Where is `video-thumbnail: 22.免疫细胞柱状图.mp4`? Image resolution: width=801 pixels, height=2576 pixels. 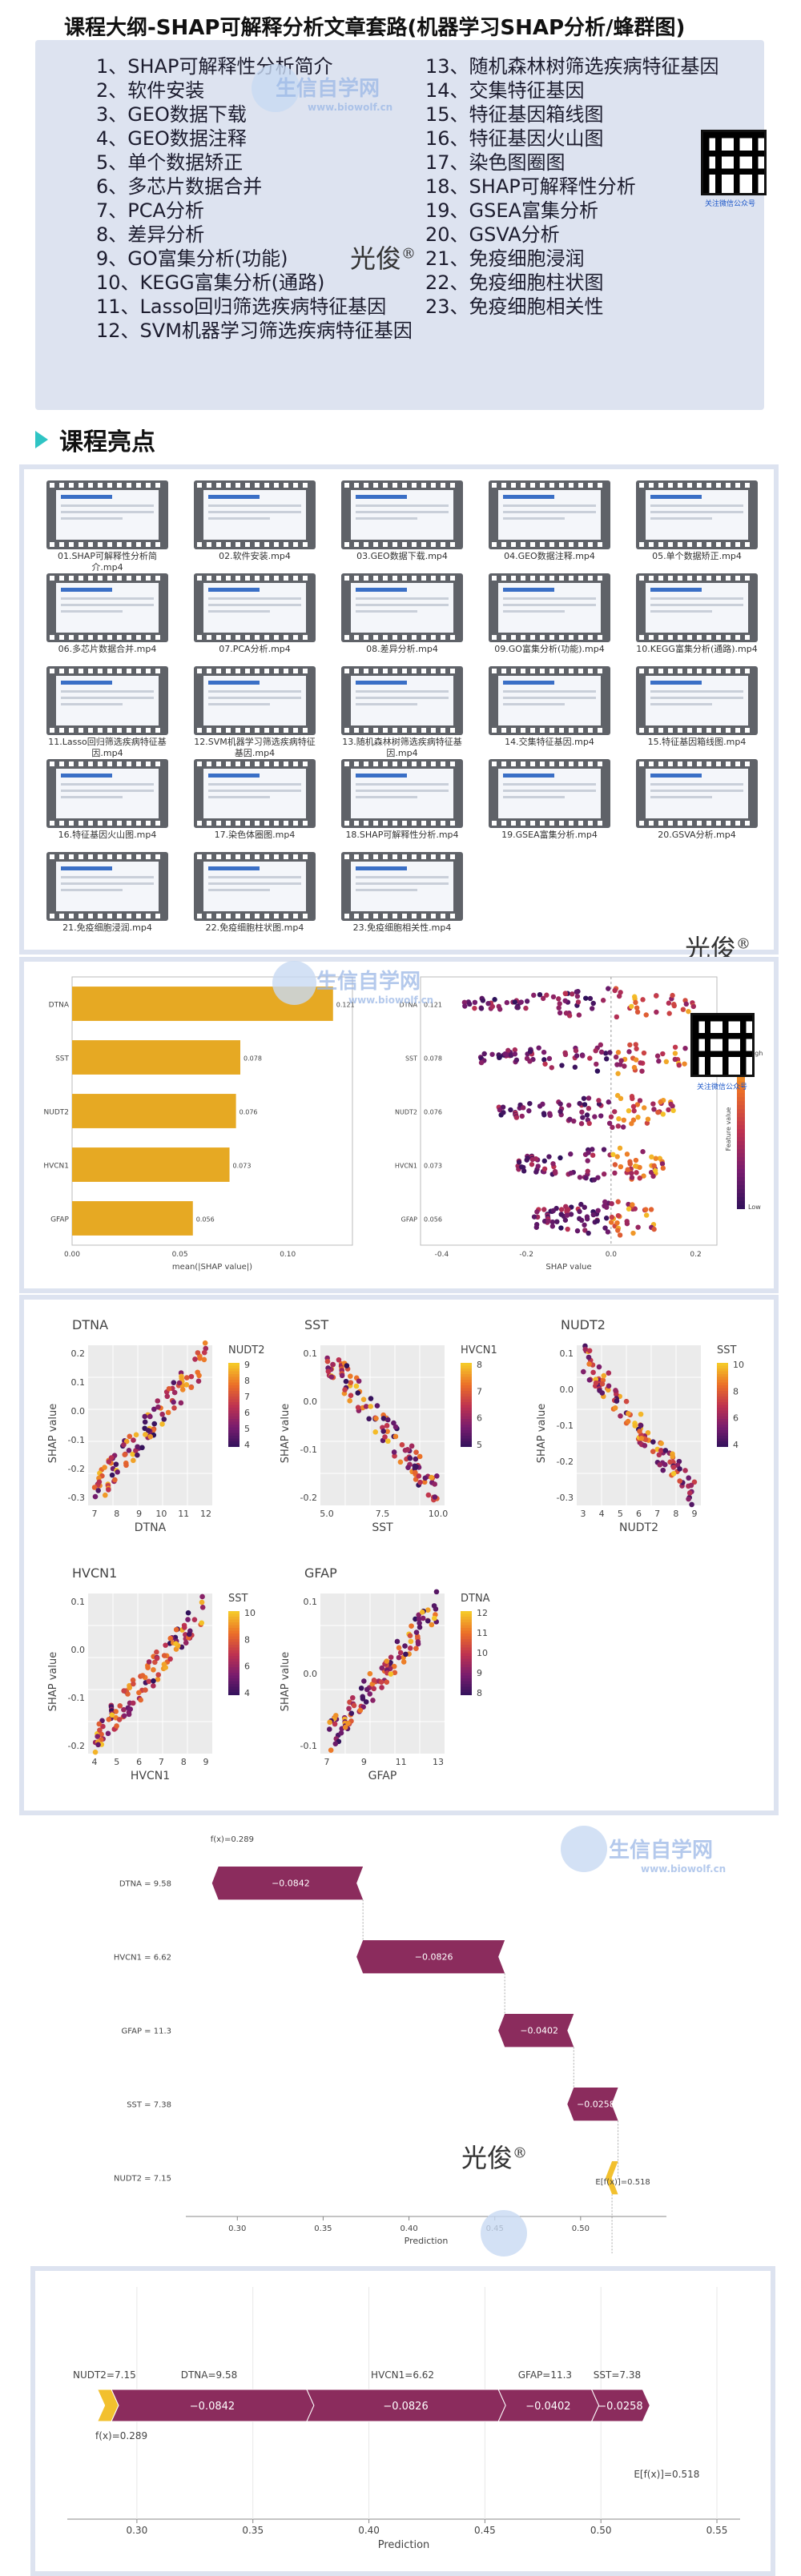 video-thumbnail: 22.免疫细胞柱状图.mp4 is located at coordinates (255, 893).